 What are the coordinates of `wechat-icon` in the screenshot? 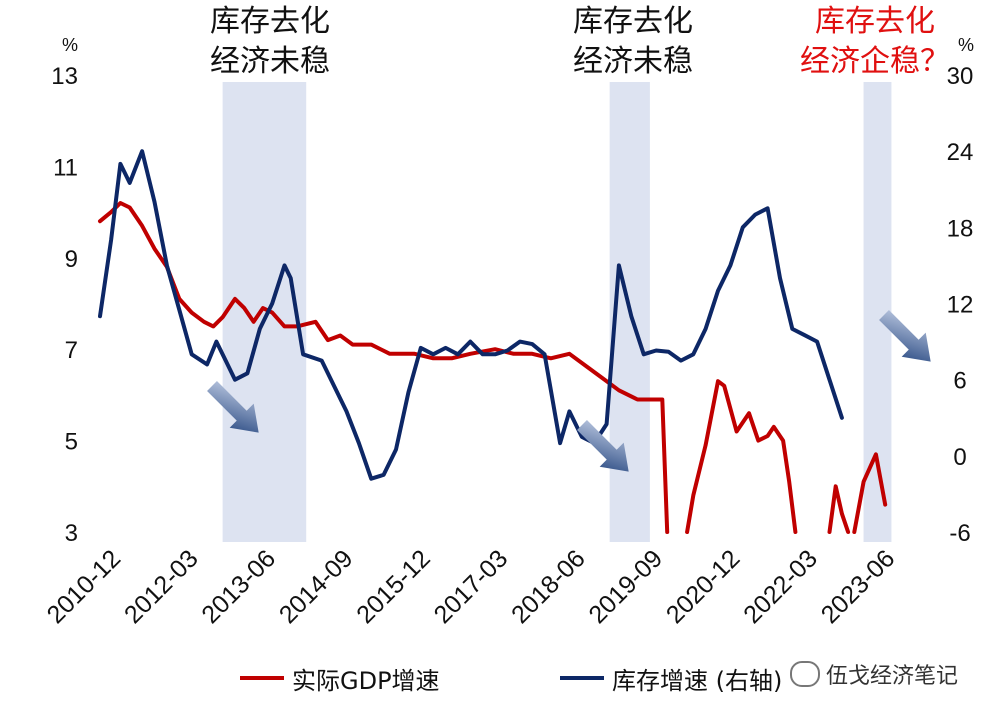 It's located at (805, 674).